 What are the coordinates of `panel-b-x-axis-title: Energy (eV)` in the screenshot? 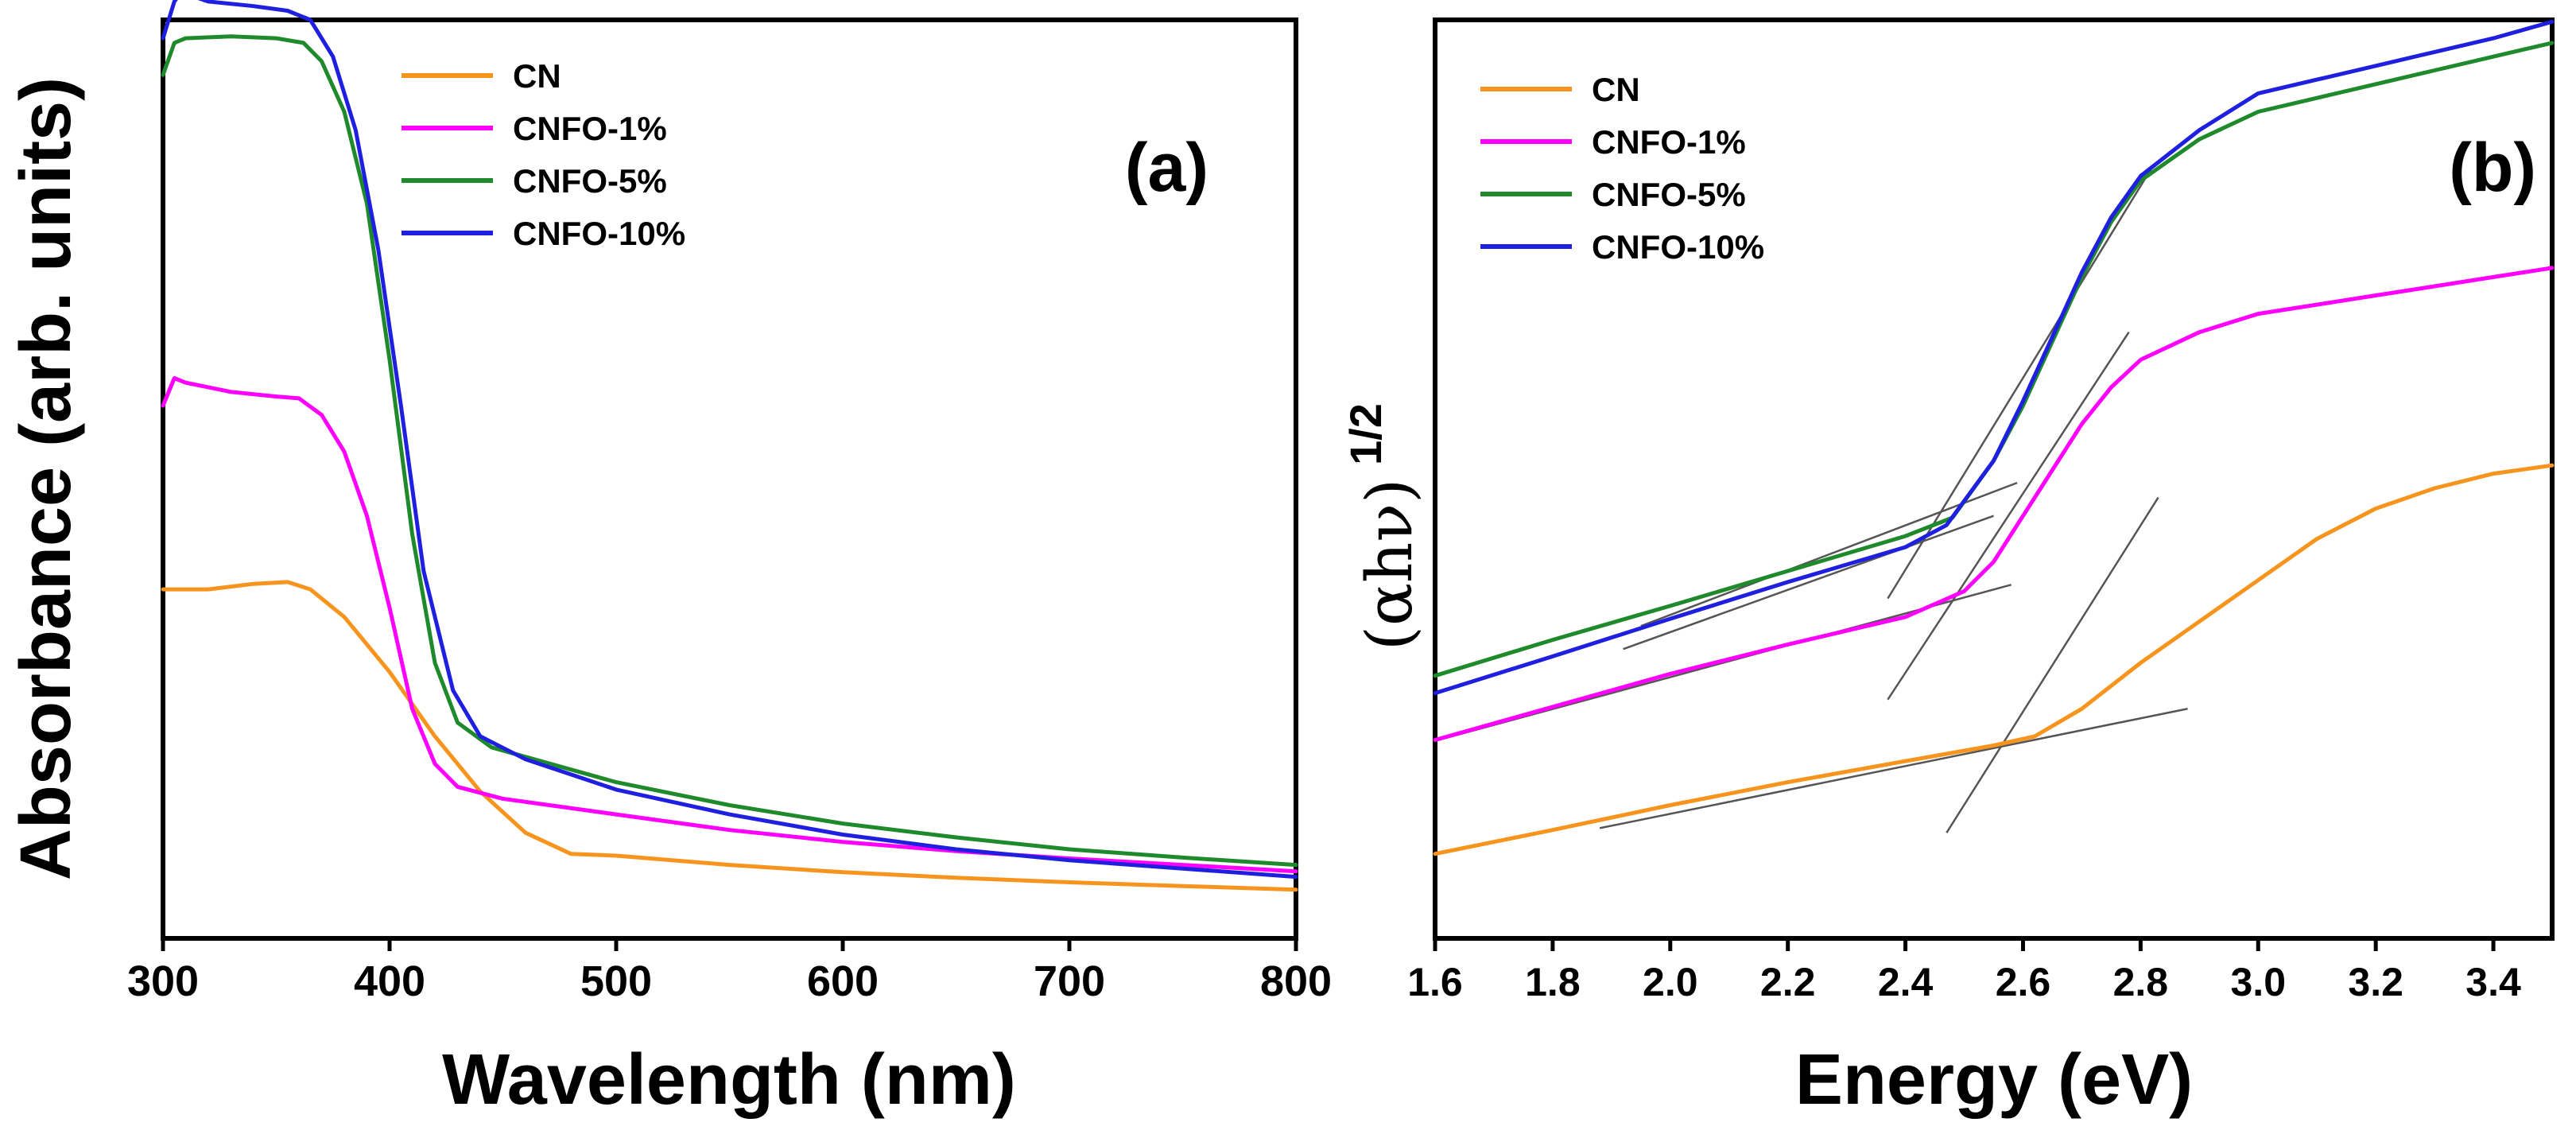 It's located at (1994, 1080).